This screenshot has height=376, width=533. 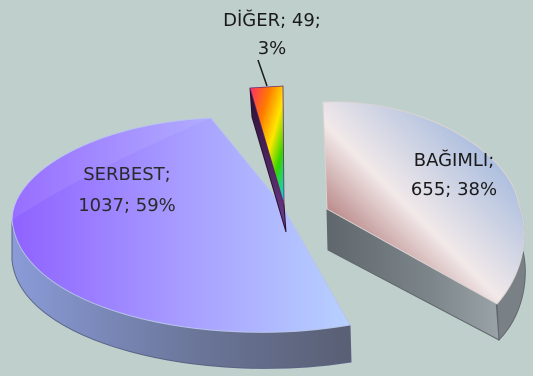 I want to click on slice-serbest-highlight, so click(x=111, y=169).